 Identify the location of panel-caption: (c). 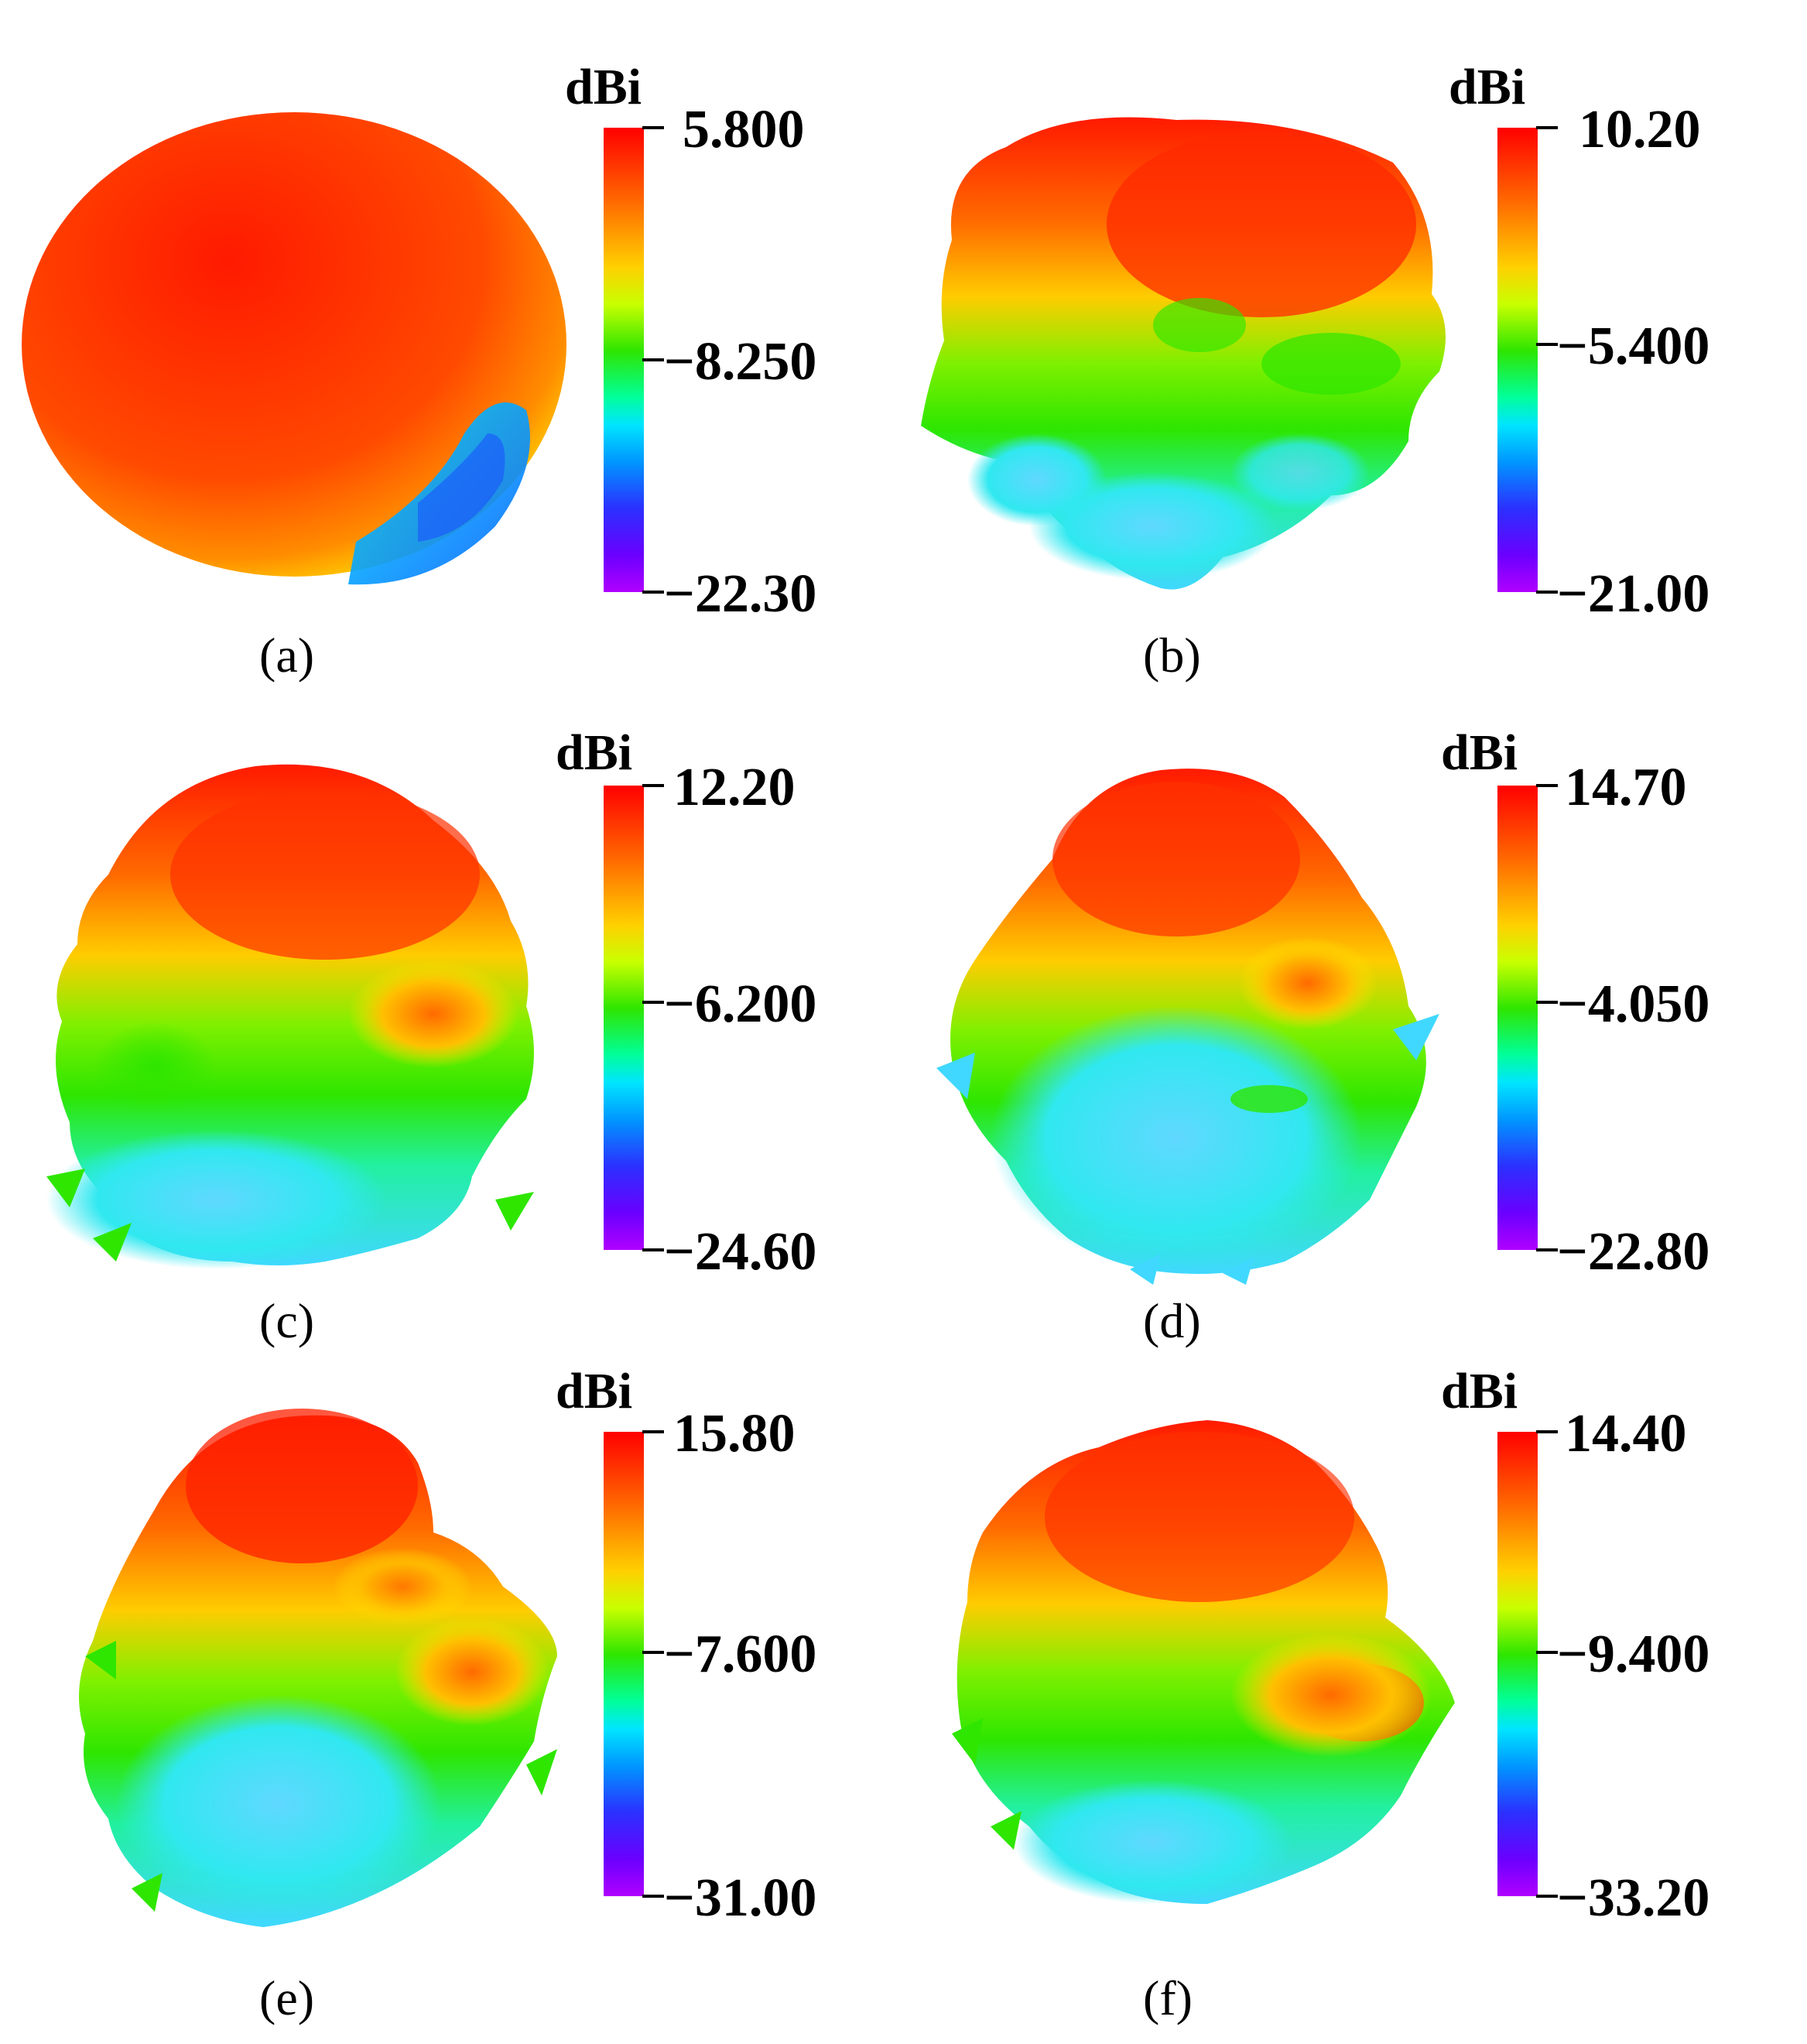
(287, 1320).